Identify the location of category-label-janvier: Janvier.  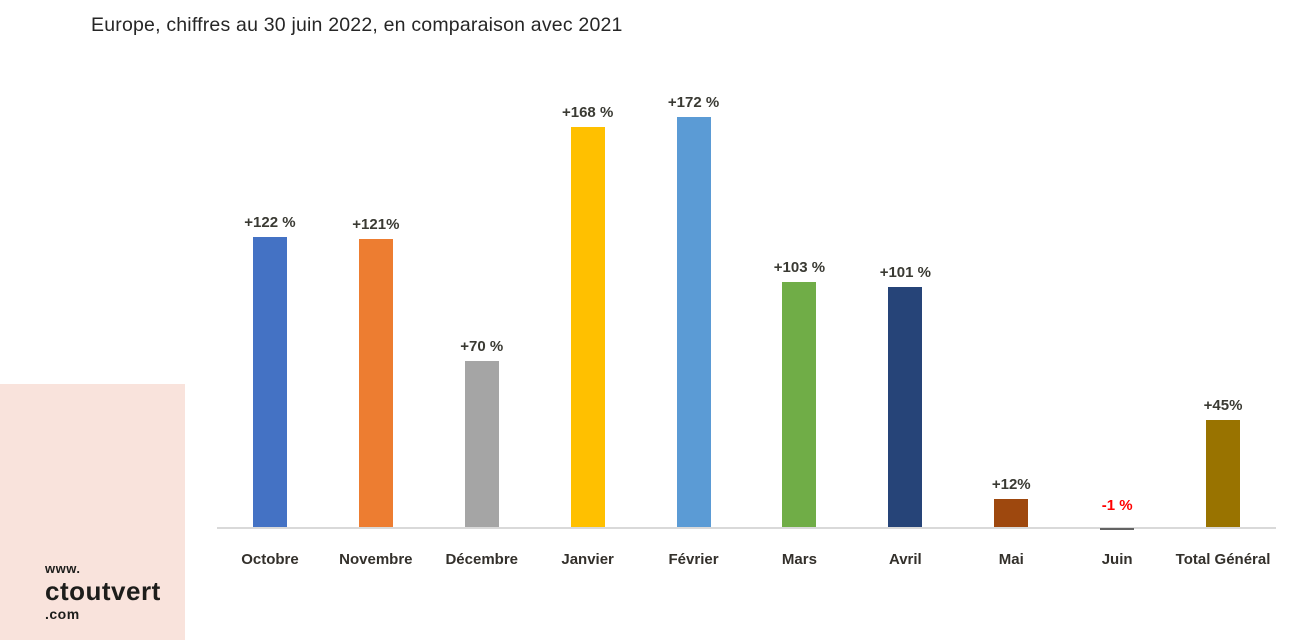
(587, 559).